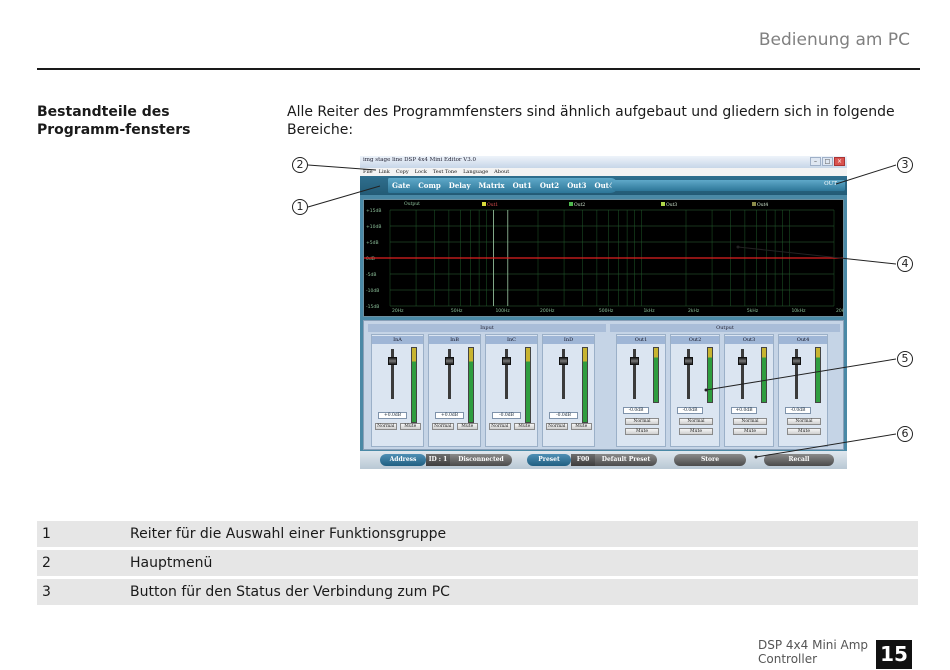 The image size is (950, 670). Describe the element at coordinates (300, 207) in the screenshot. I see `callout-1: 1` at that location.